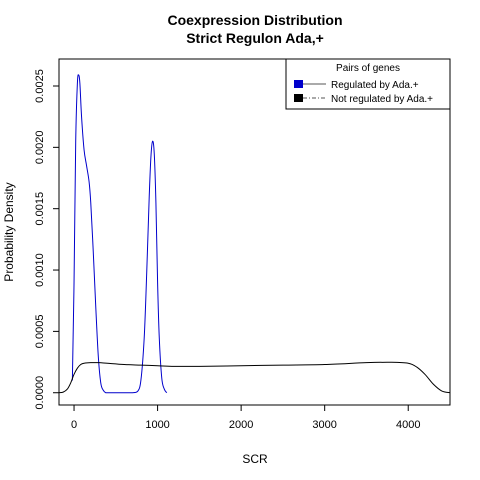  Describe the element at coordinates (368, 68) in the screenshot. I see `legend-title: Pairs of genes` at that location.